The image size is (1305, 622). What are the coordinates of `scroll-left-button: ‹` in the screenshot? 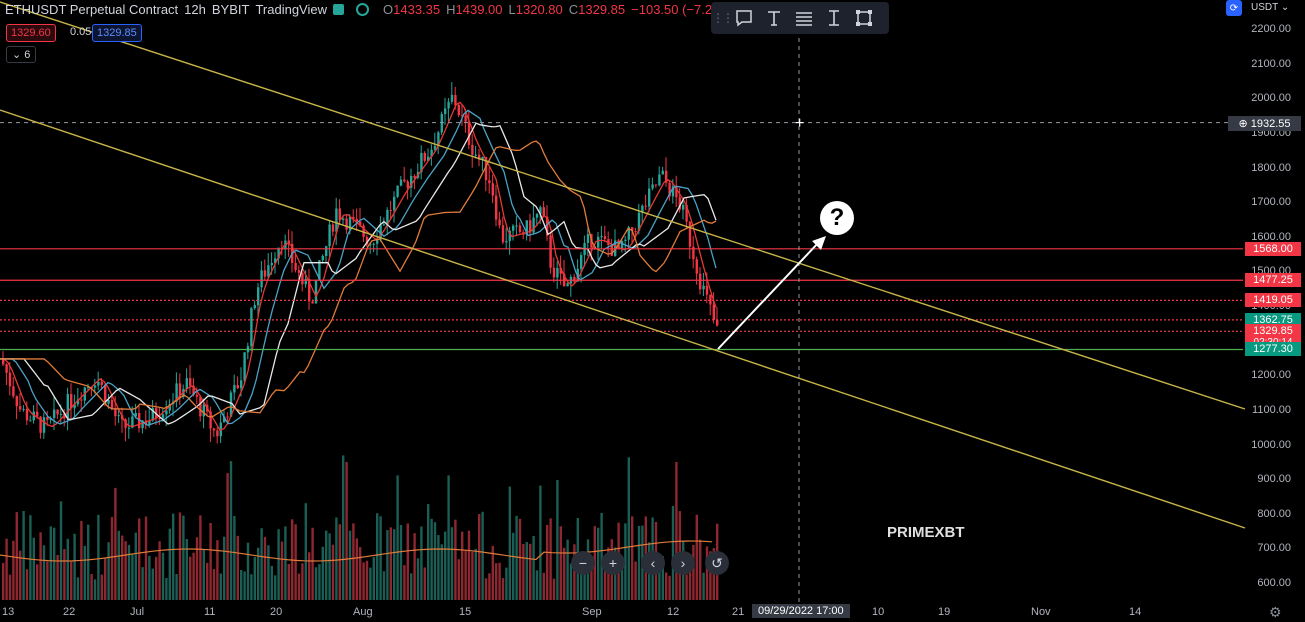 It's located at (653, 563).